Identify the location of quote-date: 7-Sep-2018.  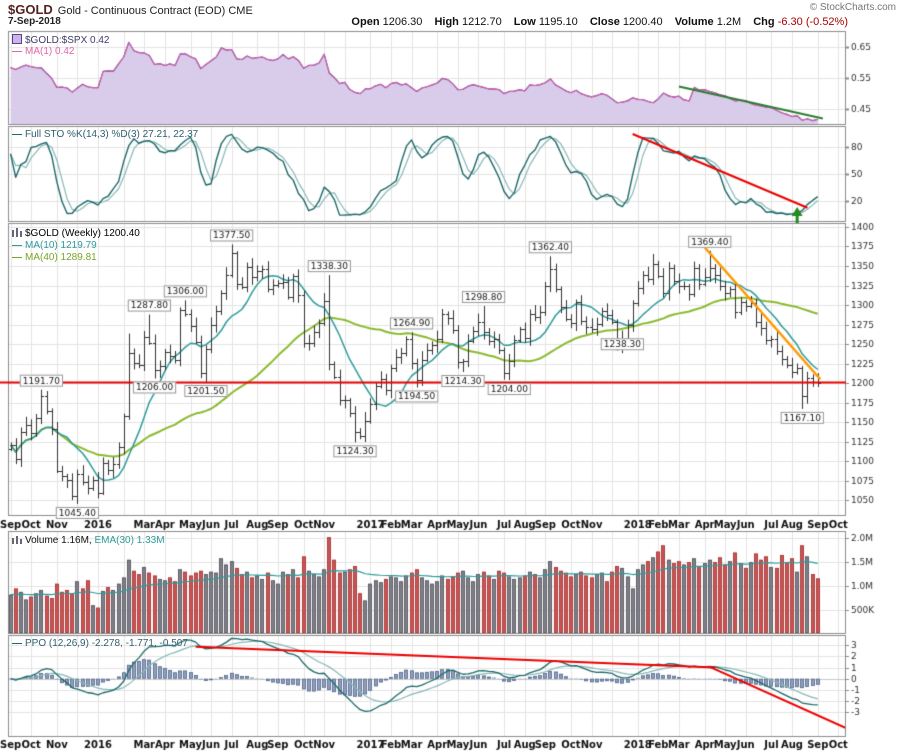
(34, 21).